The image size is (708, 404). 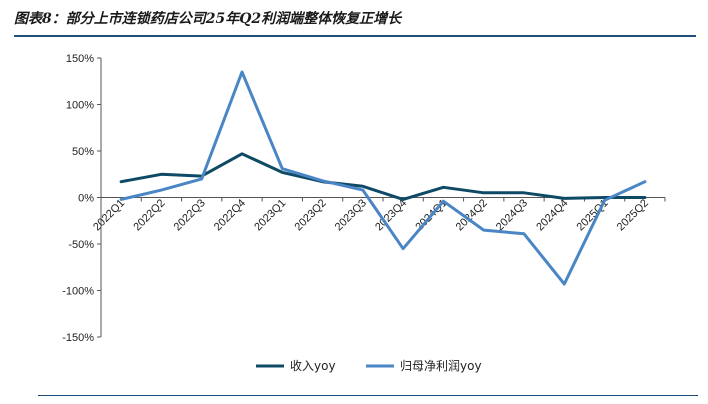 What do you see at coordinates (109, 215) in the screenshot?
I see `x-tick-label: 2022Q1` at bounding box center [109, 215].